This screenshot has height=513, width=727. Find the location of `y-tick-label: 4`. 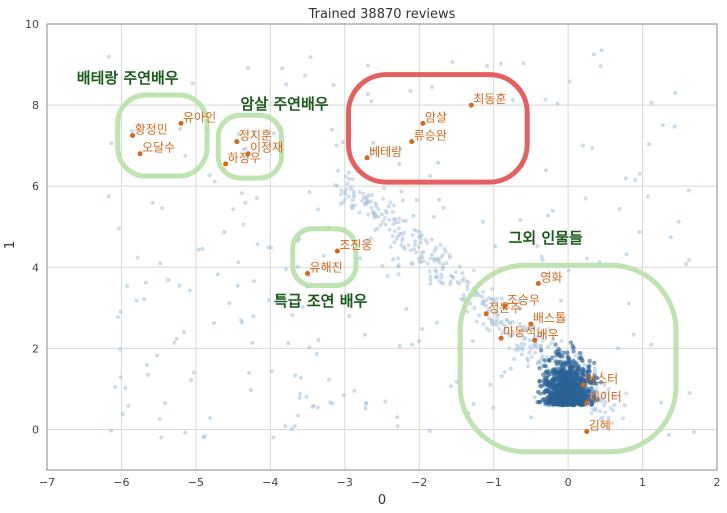

y-tick-label: 4 is located at coordinates (35, 267).